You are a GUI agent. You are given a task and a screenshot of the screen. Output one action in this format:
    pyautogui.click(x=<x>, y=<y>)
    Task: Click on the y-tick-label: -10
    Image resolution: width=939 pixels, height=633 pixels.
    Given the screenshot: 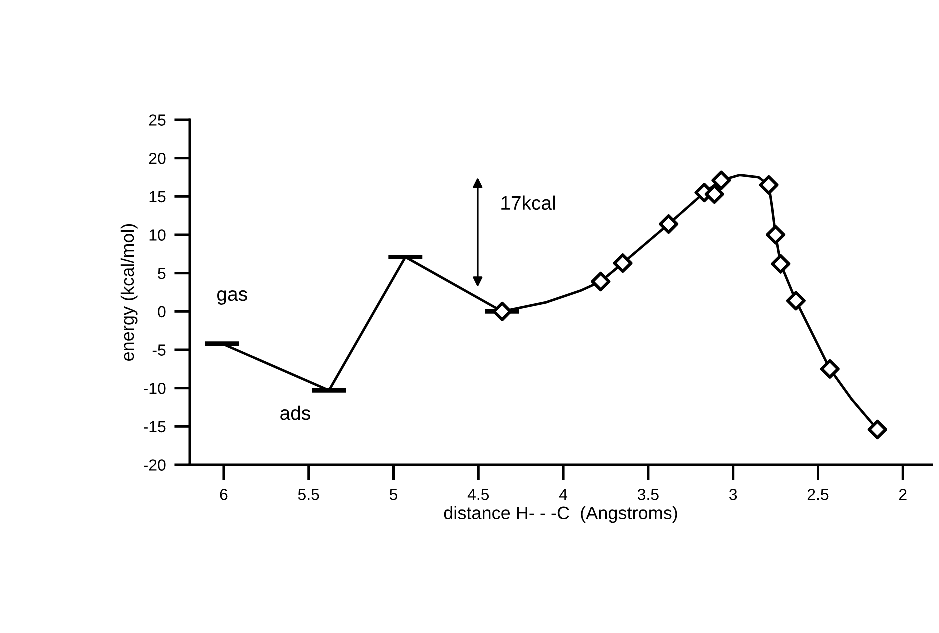 What is the action you would take?
    pyautogui.click(x=155, y=388)
    